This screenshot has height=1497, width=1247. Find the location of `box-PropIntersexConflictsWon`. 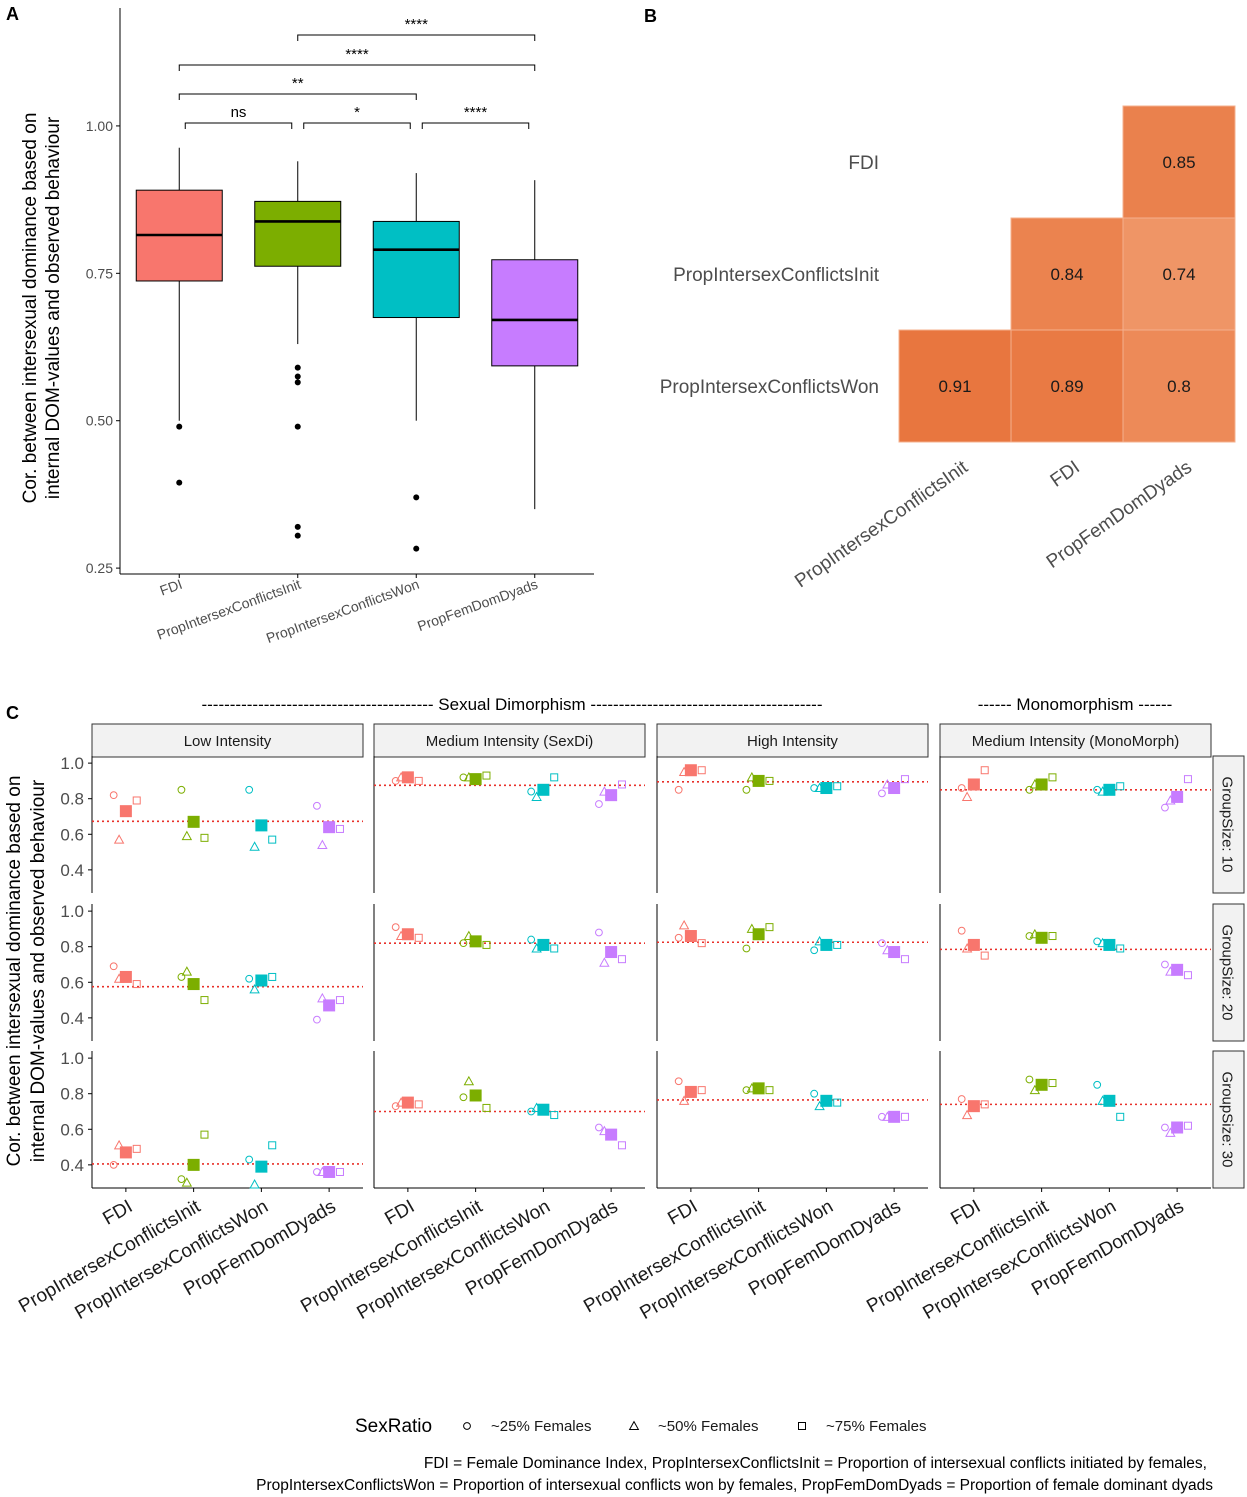

box-PropIntersexConflictsWon is located at coordinates (416, 362).